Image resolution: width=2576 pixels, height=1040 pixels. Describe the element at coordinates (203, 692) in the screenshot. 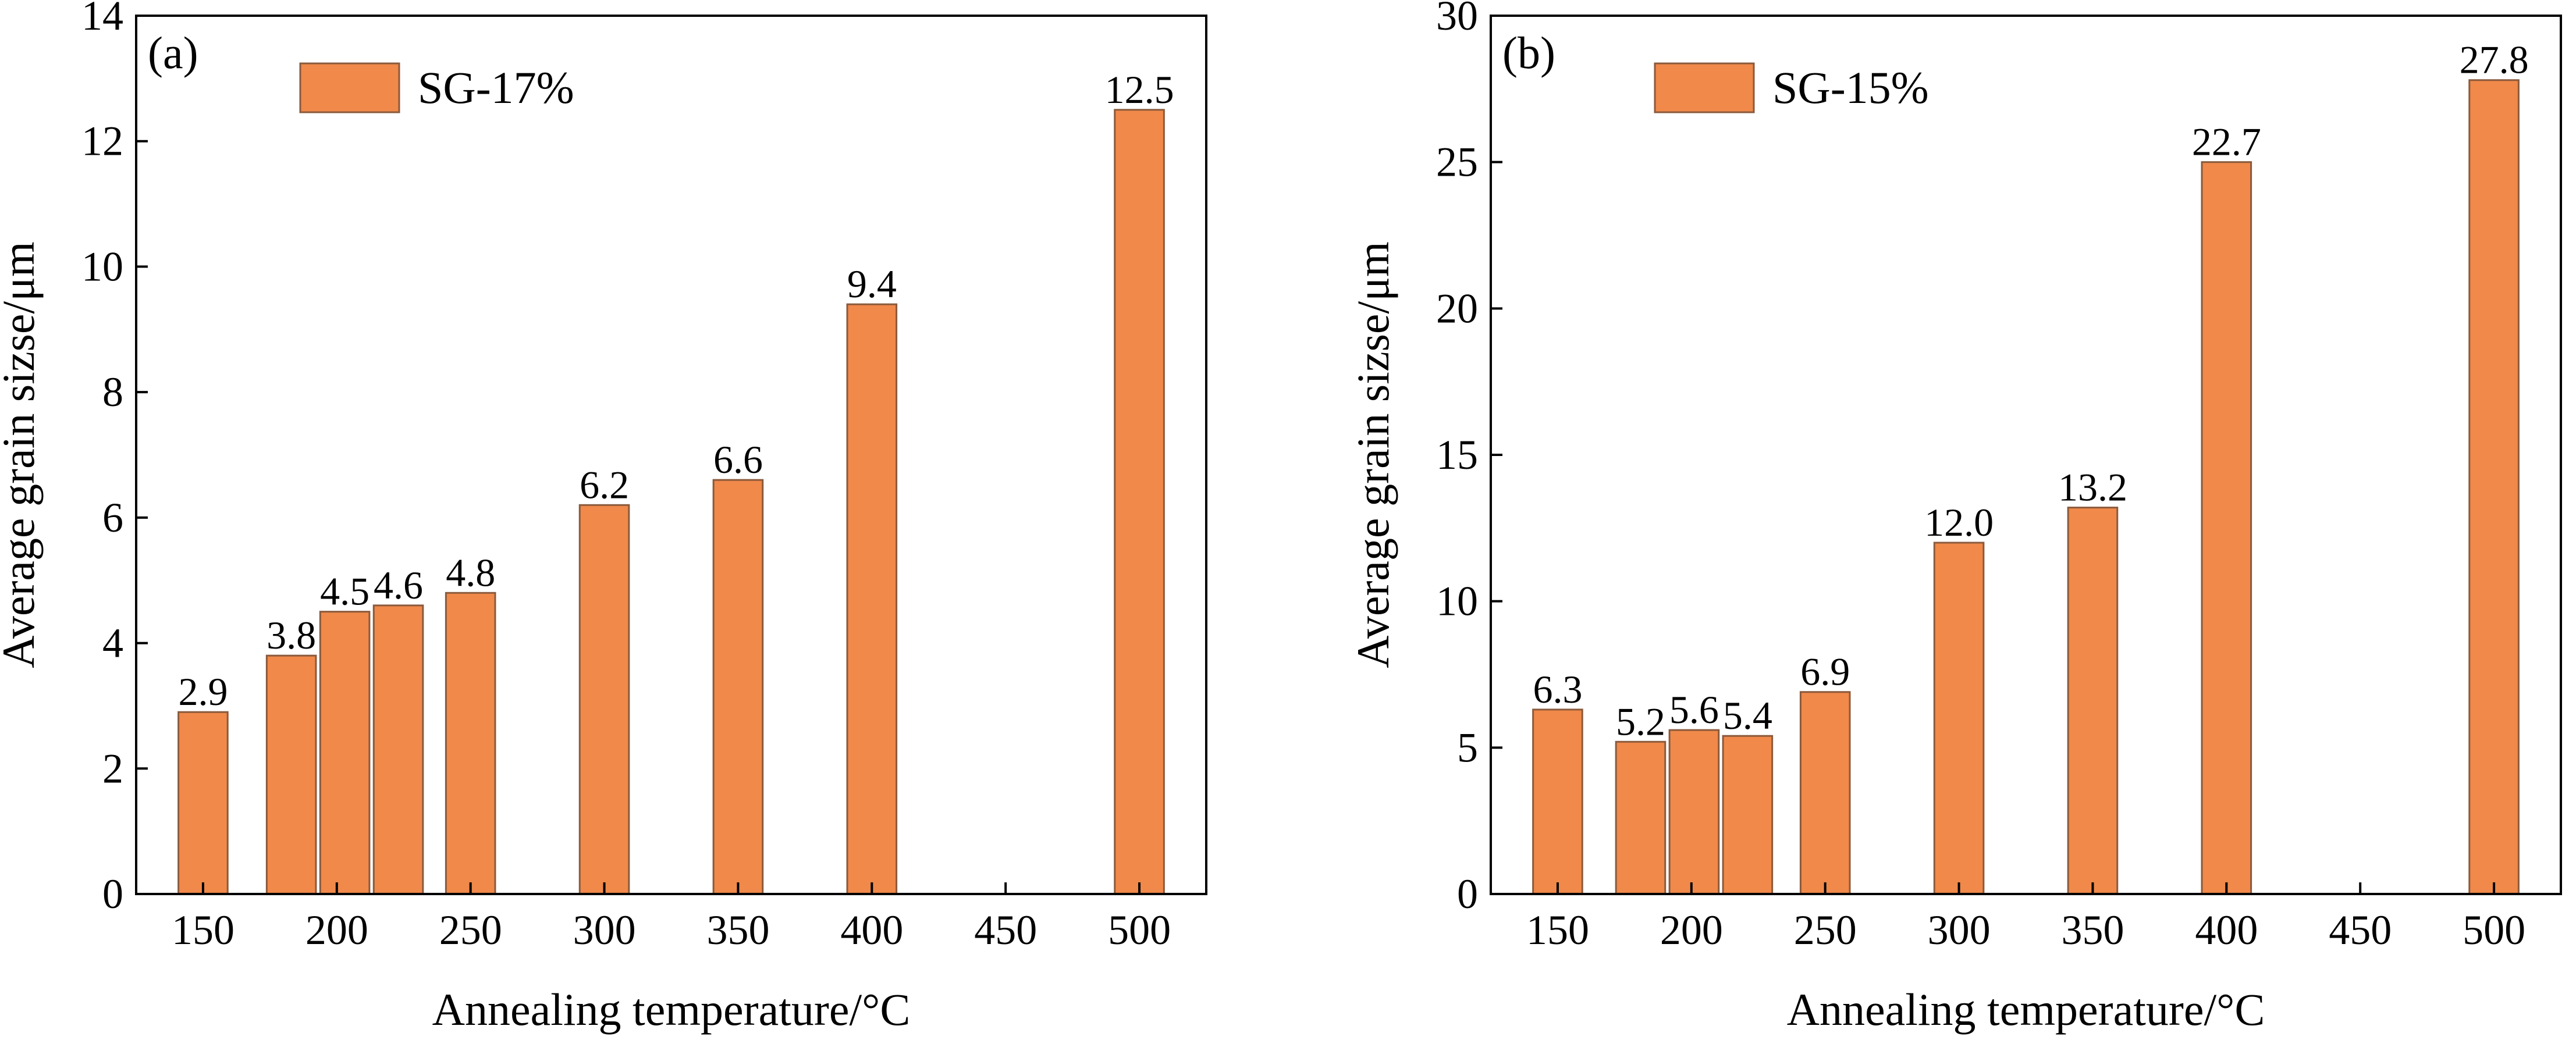

I see `bar-value-label: 2.9` at that location.